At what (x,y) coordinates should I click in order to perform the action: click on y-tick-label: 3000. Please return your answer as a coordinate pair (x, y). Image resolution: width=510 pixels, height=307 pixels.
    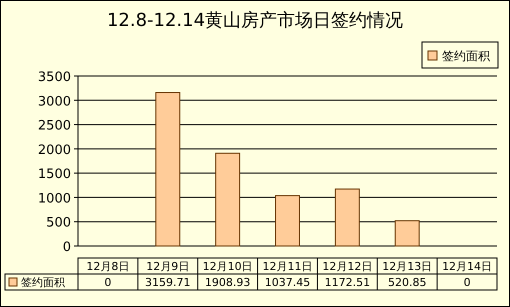
    Looking at the image, I should click on (54, 102).